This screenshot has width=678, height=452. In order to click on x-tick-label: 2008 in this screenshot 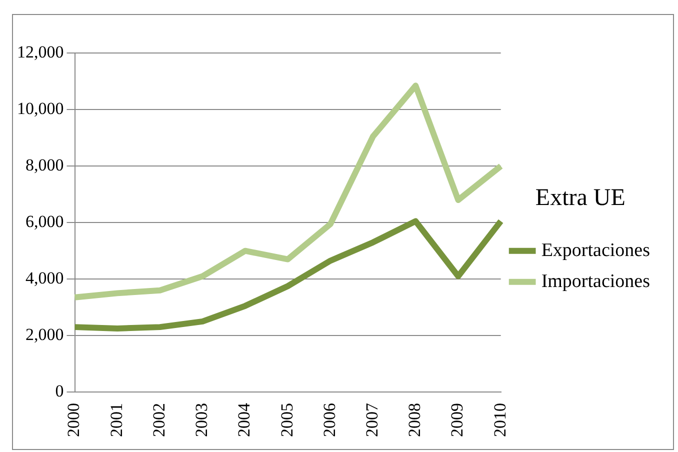, I will do `click(414, 420)`.